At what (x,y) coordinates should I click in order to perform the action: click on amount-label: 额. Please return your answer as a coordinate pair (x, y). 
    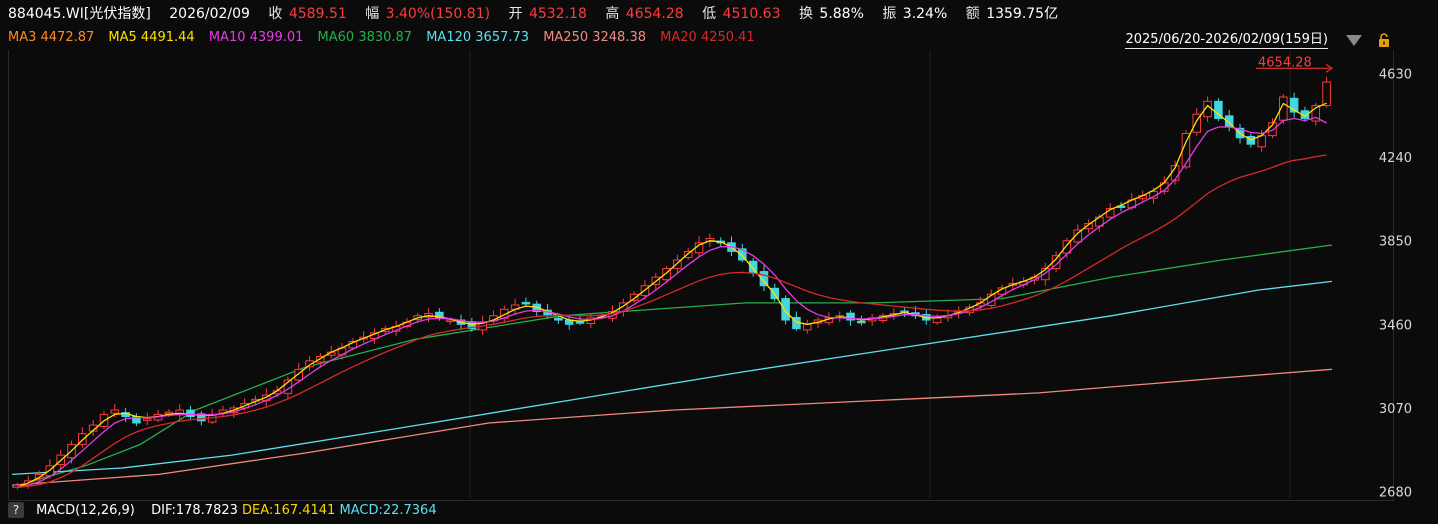
    Looking at the image, I should click on (972, 14).